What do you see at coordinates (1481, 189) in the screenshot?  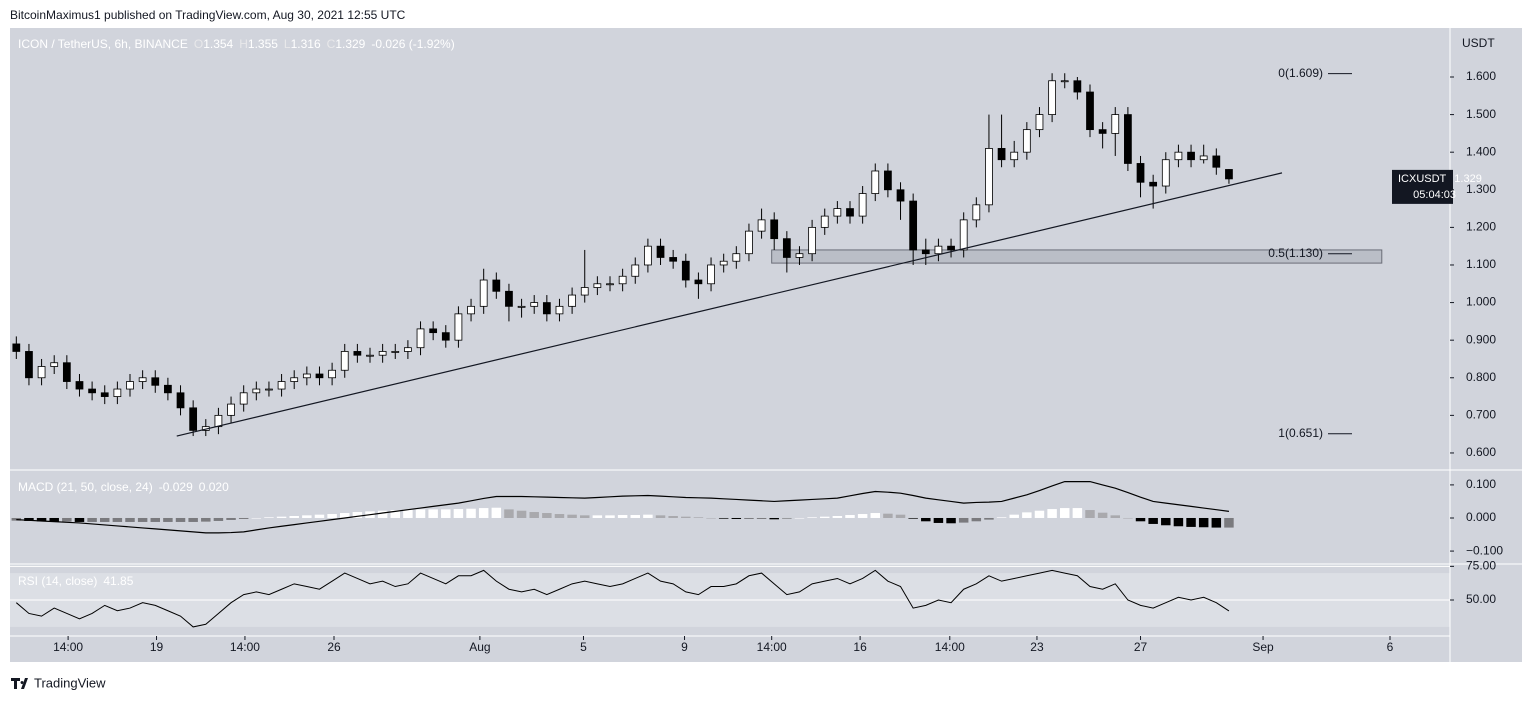 I see `y-tick-label: 1.300` at bounding box center [1481, 189].